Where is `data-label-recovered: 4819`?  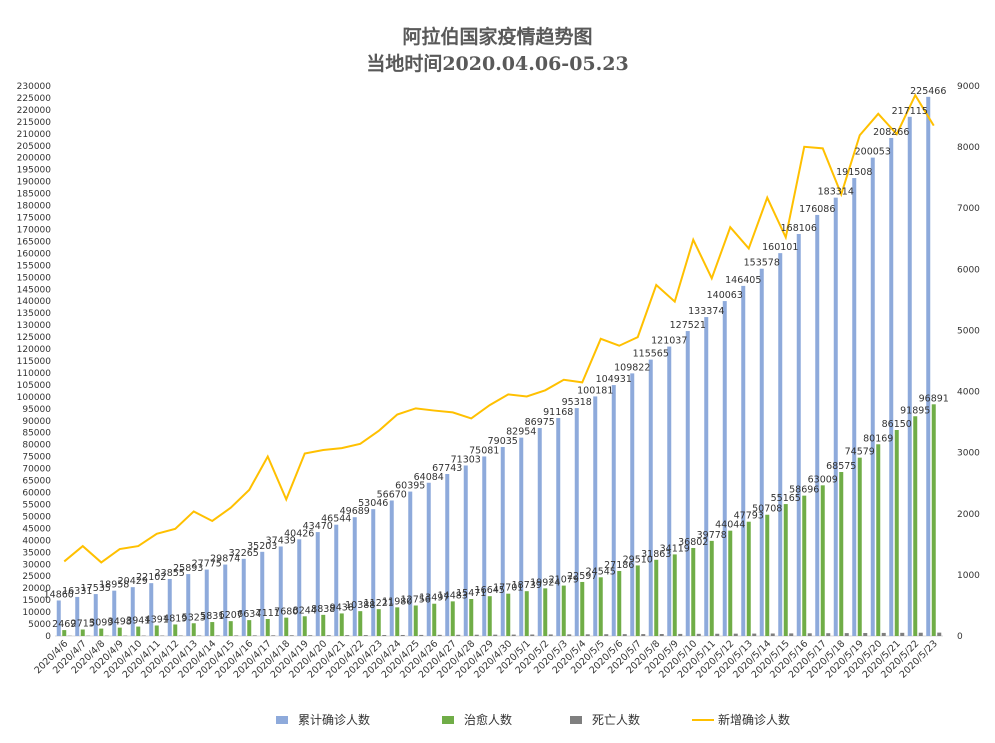 data-label-recovered: 4819 is located at coordinates (175, 618).